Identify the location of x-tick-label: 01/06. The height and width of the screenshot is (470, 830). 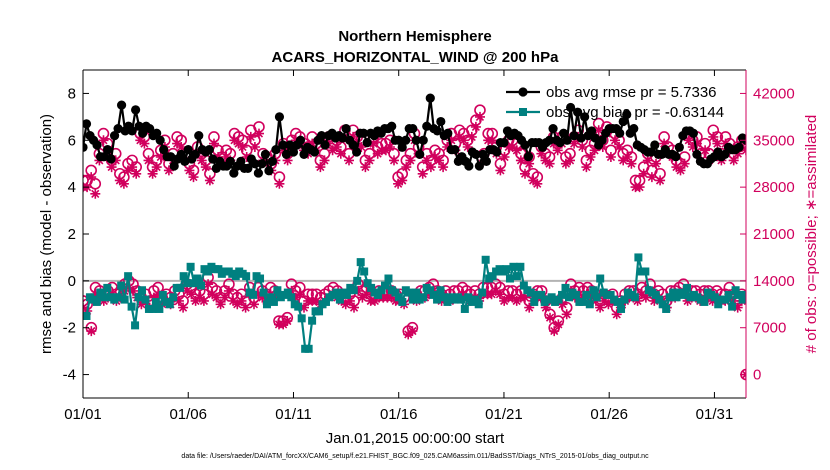
(188, 414).